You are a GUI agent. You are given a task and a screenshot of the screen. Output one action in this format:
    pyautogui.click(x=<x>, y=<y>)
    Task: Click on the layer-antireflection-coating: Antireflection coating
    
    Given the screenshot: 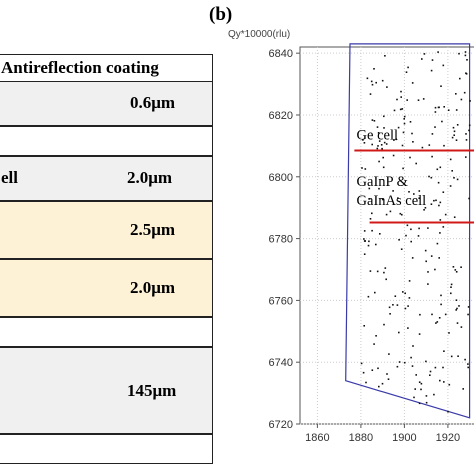 What is the action you would take?
    pyautogui.click(x=106, y=68)
    